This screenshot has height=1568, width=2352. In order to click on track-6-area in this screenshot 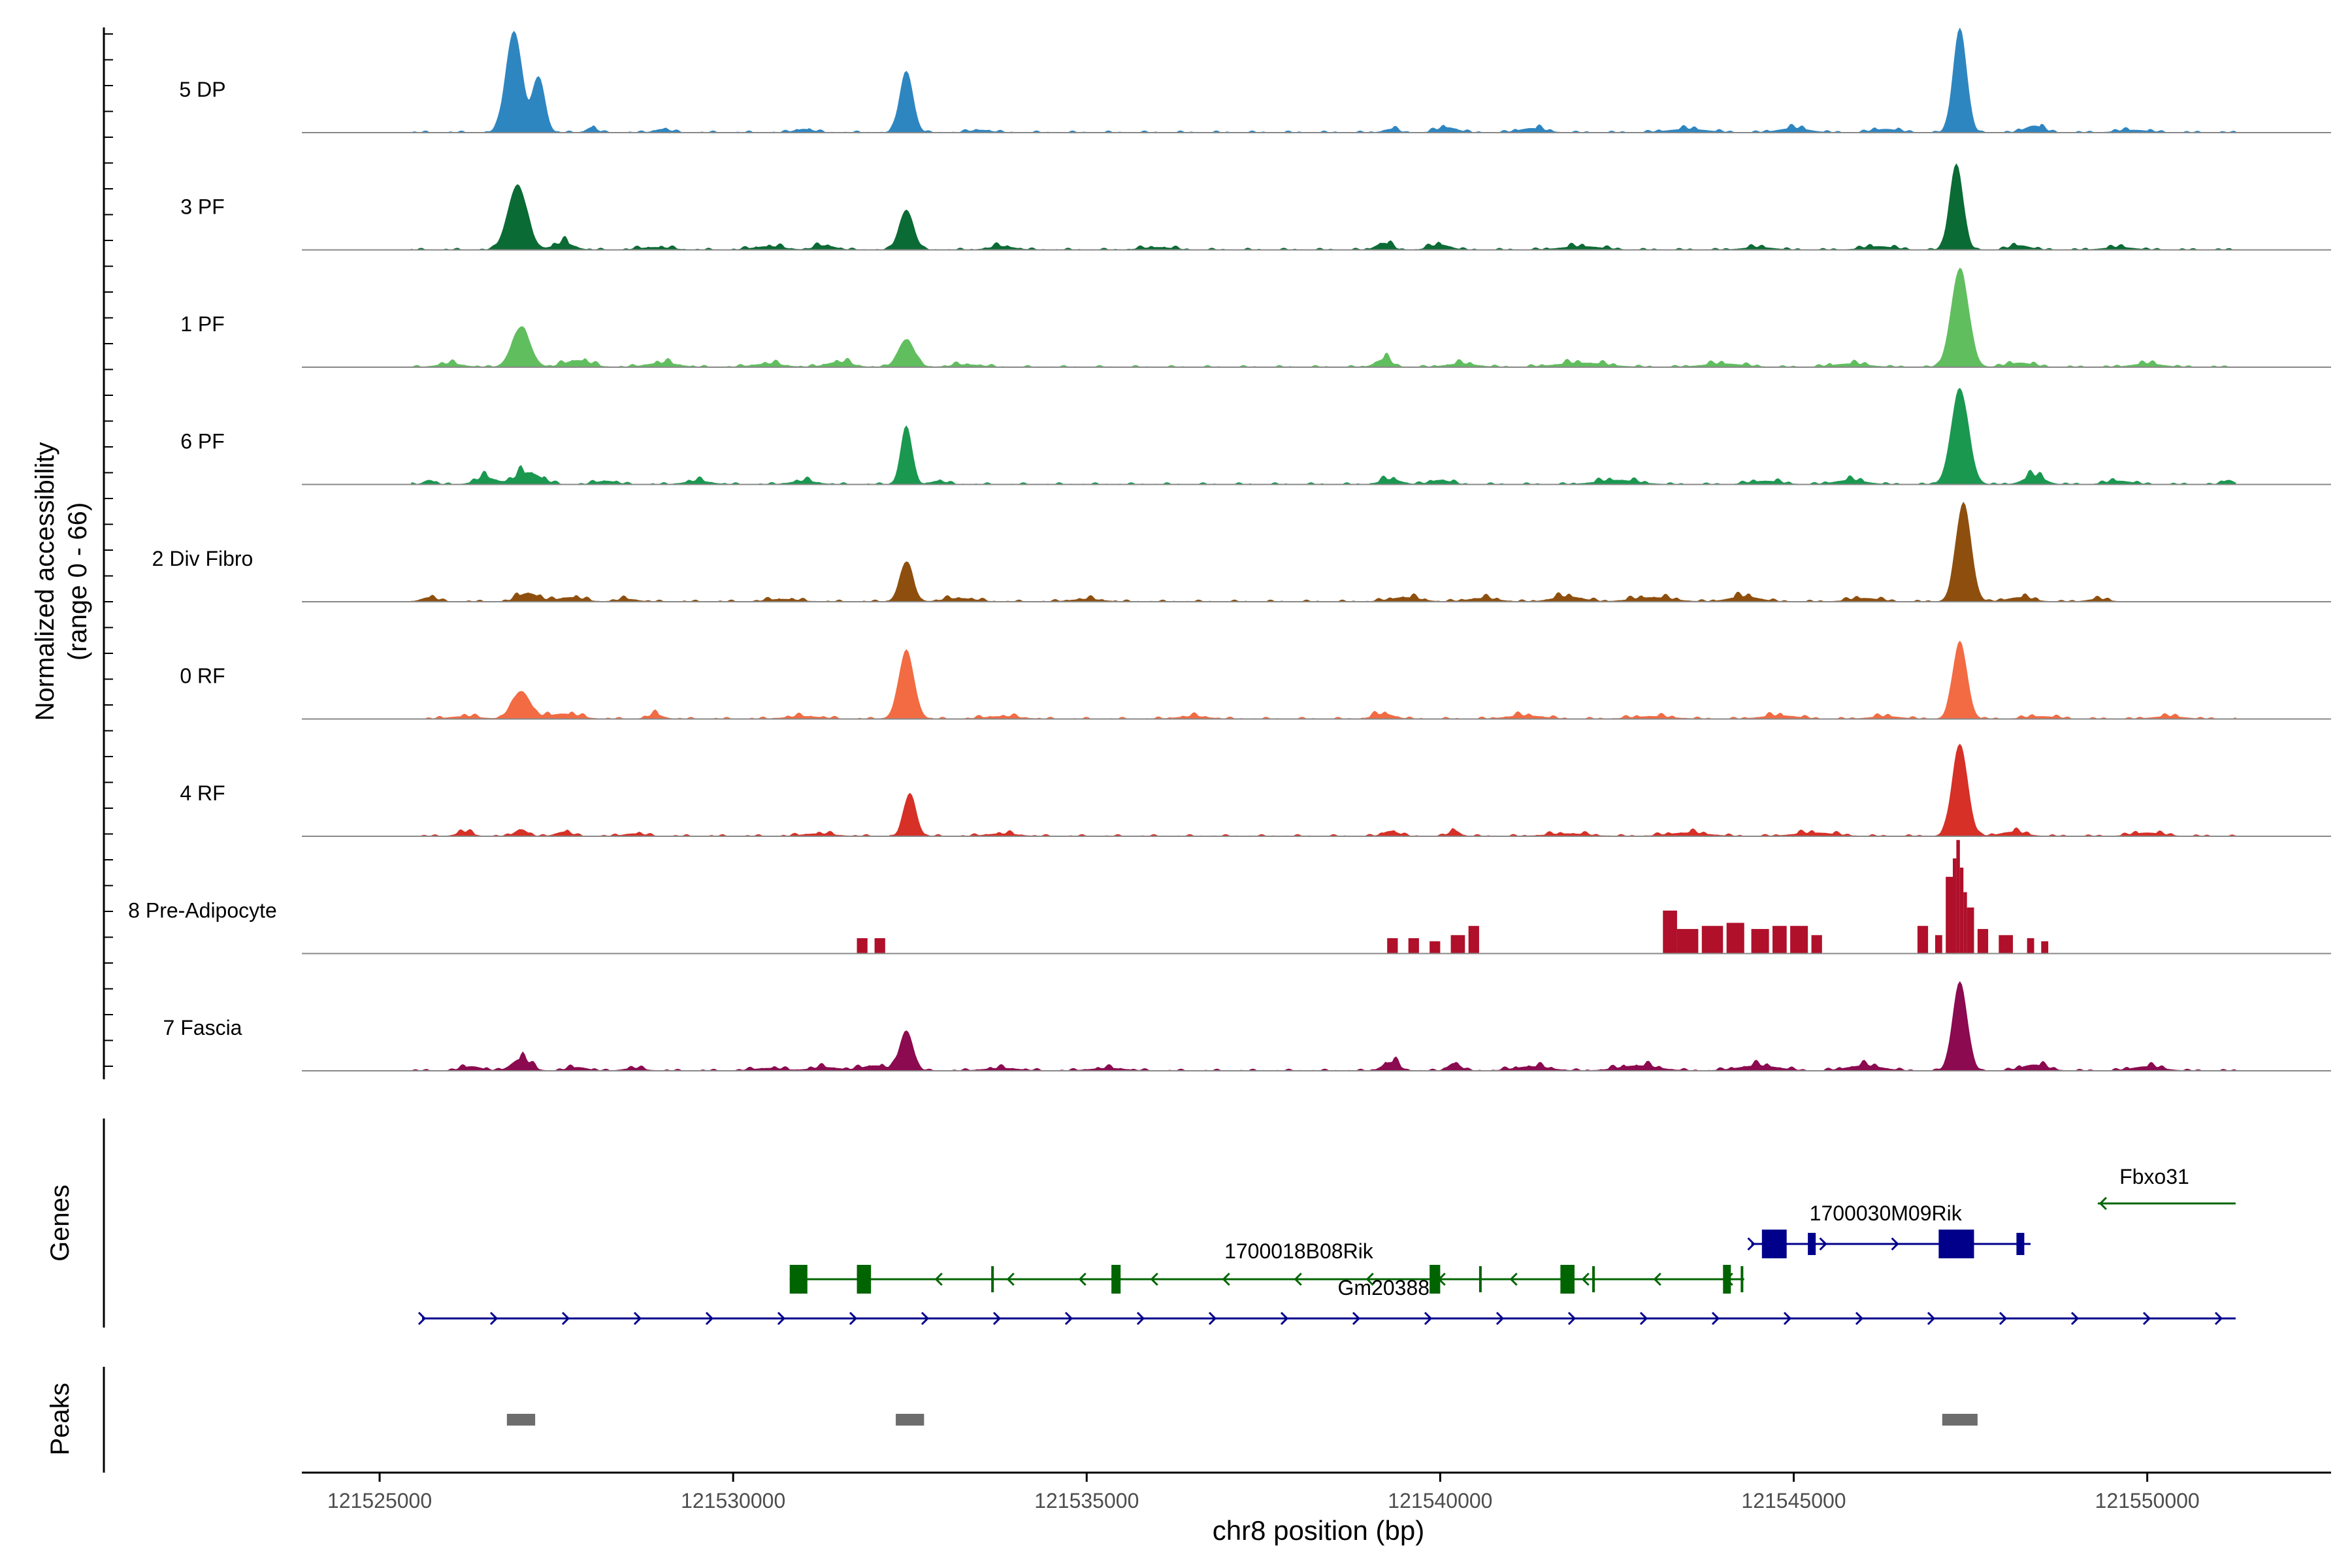, I will do `click(1323, 790)`.